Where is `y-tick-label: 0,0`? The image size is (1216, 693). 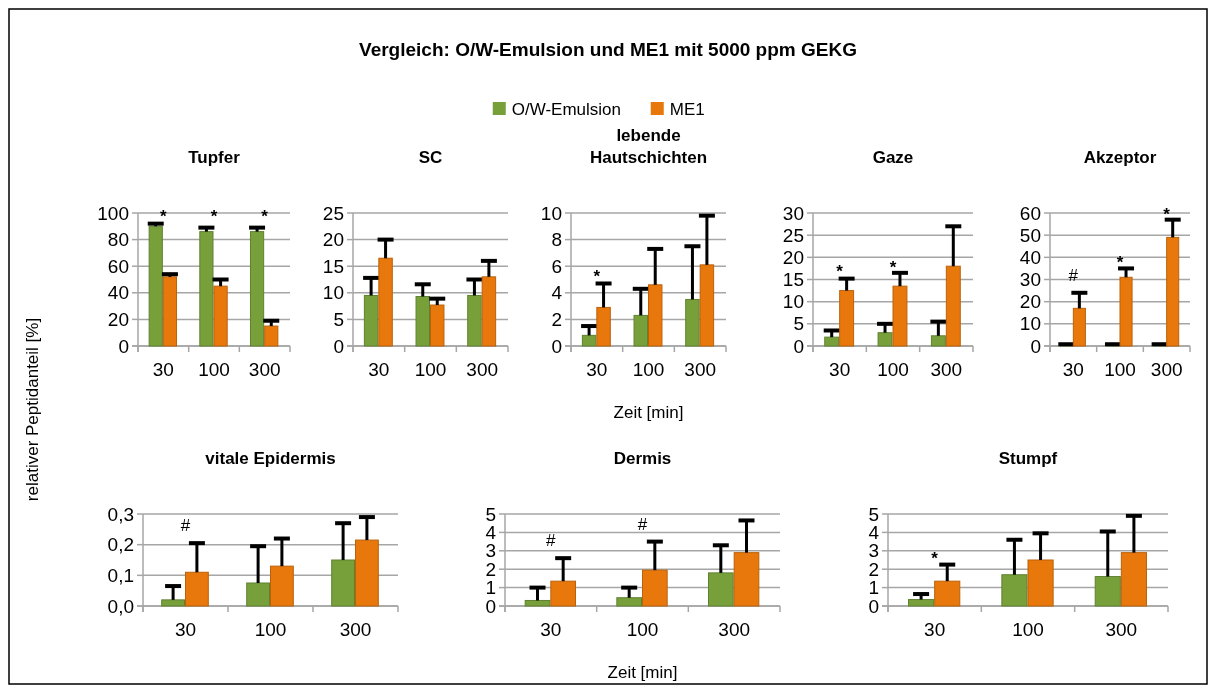
y-tick-label: 0,0 is located at coordinates (120, 606).